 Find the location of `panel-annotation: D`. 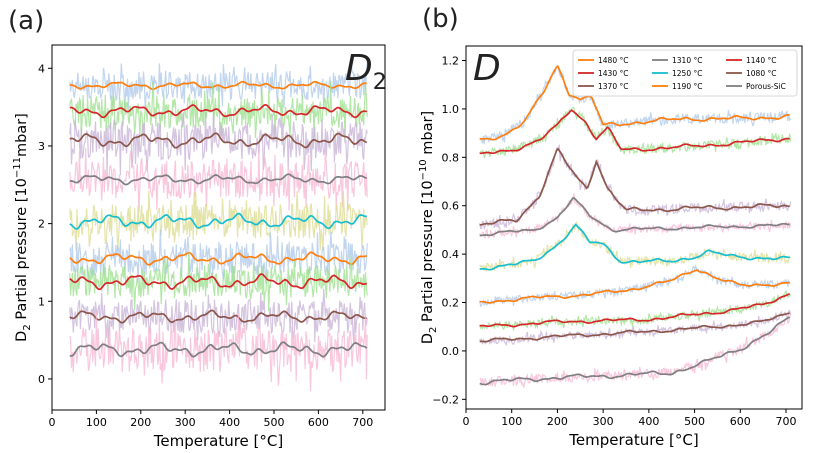

panel-annotation: D is located at coordinates (487, 68).